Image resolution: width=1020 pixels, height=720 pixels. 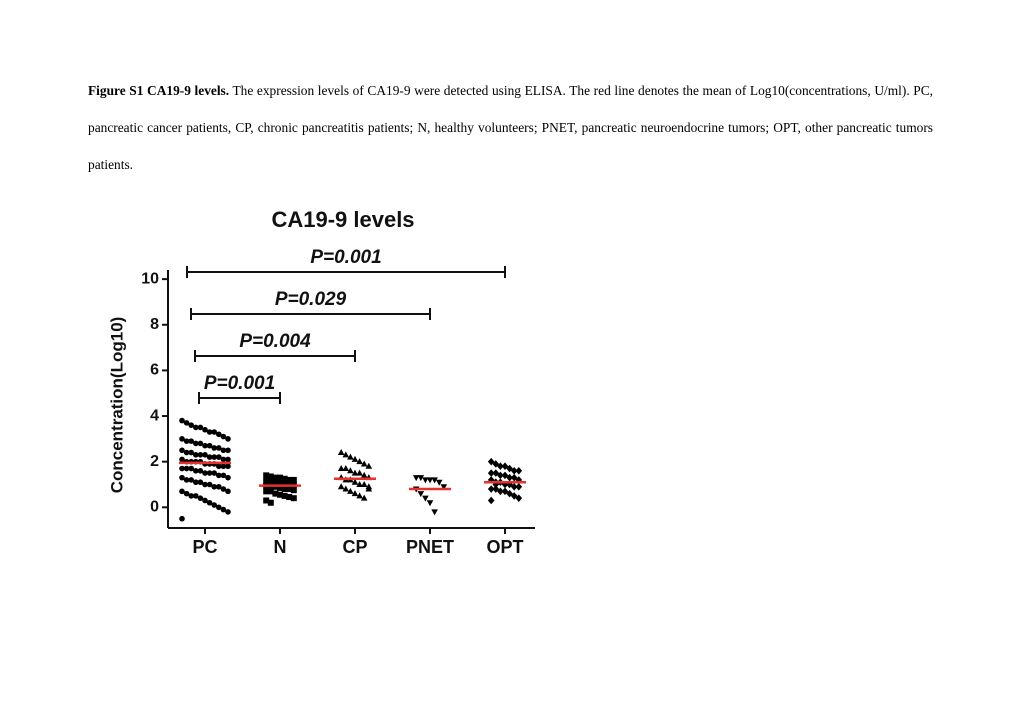 What do you see at coordinates (275, 341) in the screenshot?
I see `p-value-label: P=0.004` at bounding box center [275, 341].